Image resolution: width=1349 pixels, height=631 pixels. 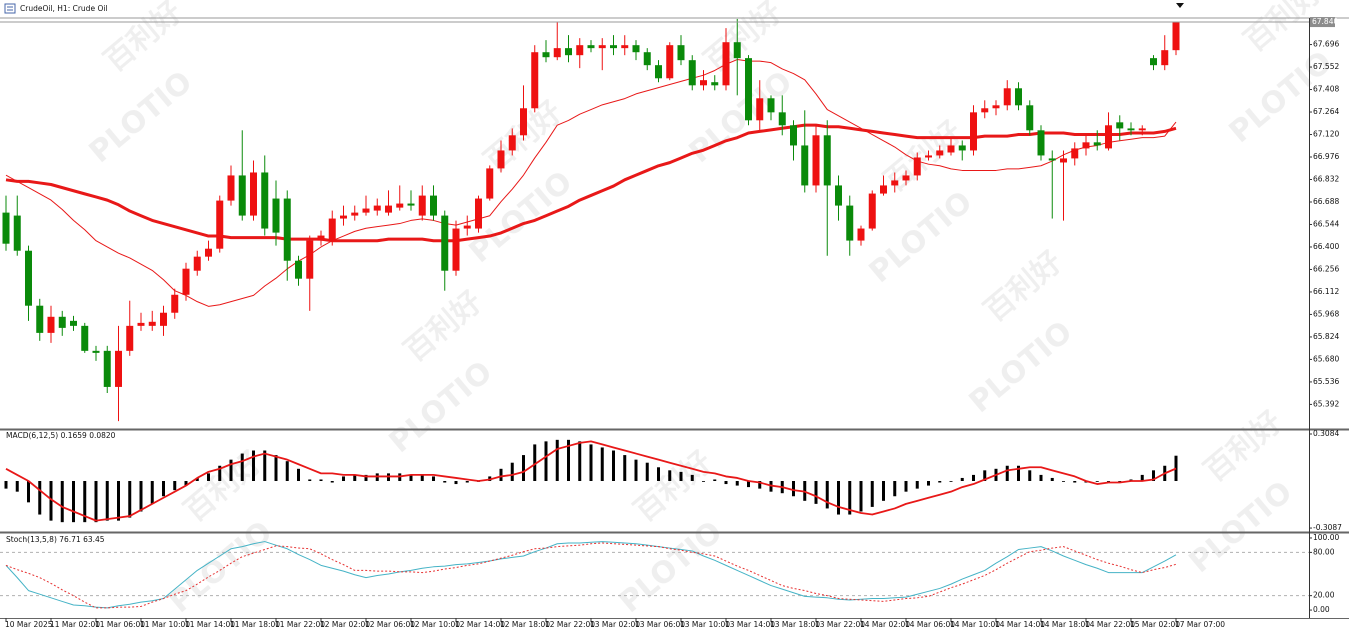 I want to click on x-tick-label: 14 Mar 22:00, so click(x=1110, y=624).